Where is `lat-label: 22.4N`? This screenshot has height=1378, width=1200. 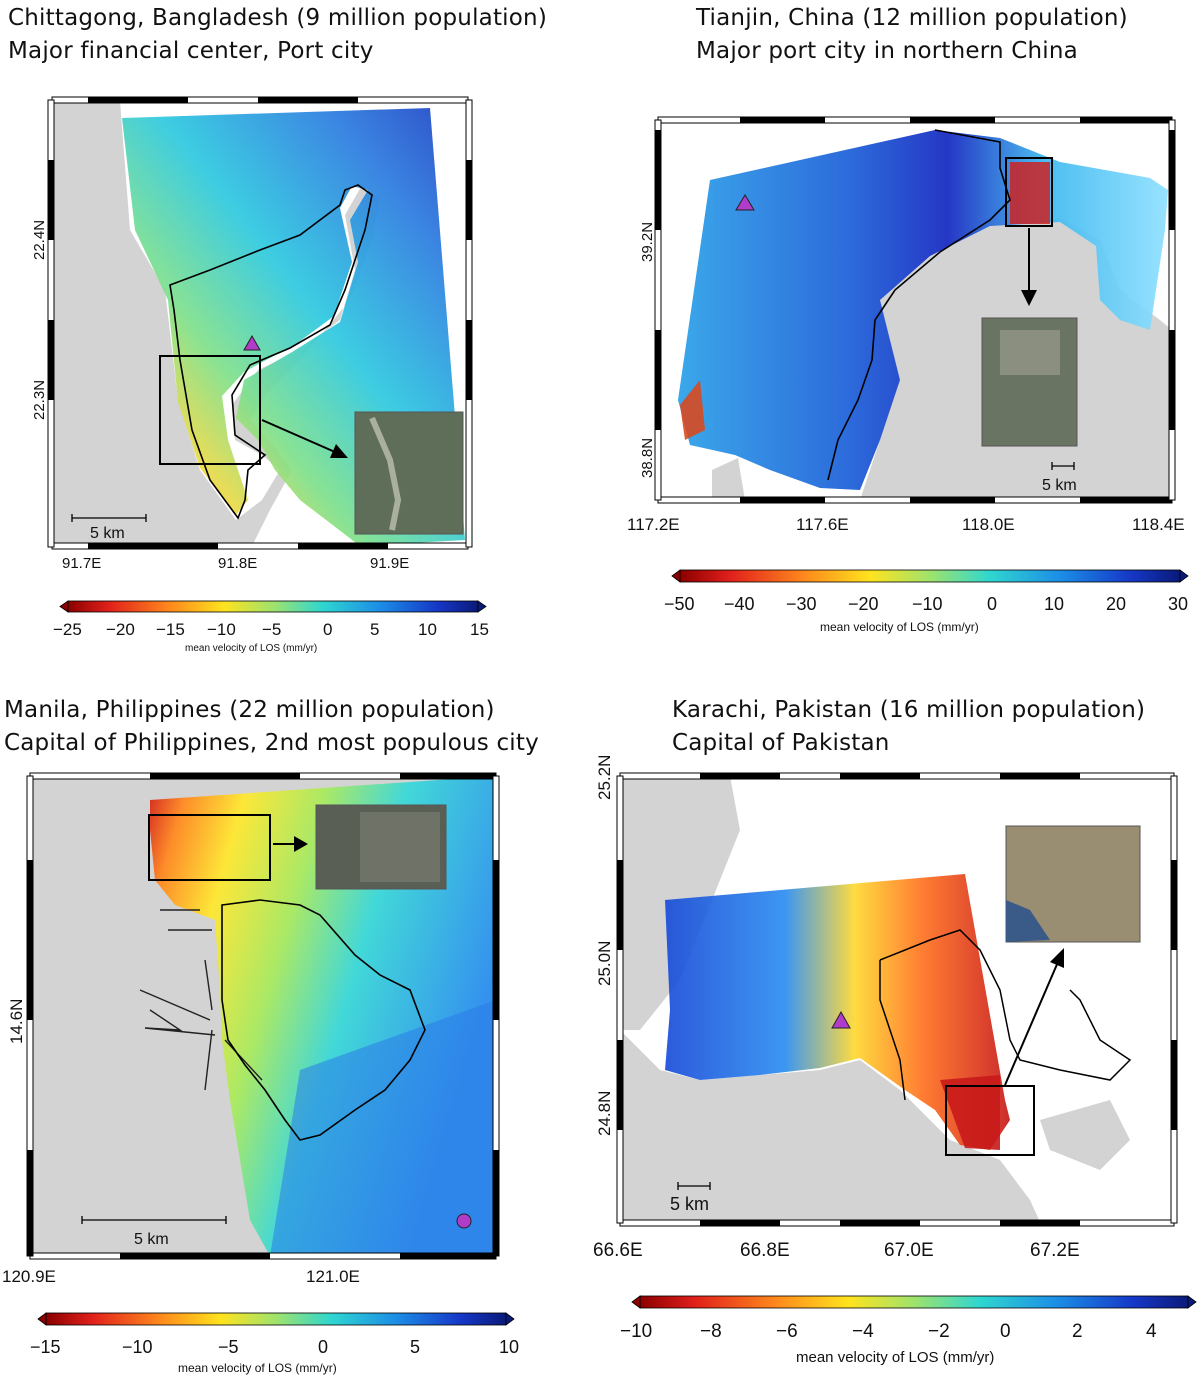 lat-label: 22.4N is located at coordinates (39, 240).